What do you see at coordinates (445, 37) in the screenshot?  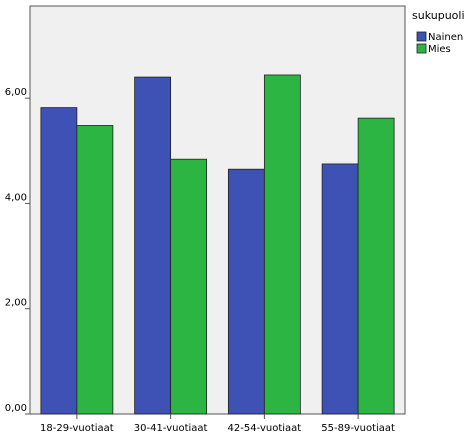 I see `legend-label-nainen: Nainen` at bounding box center [445, 37].